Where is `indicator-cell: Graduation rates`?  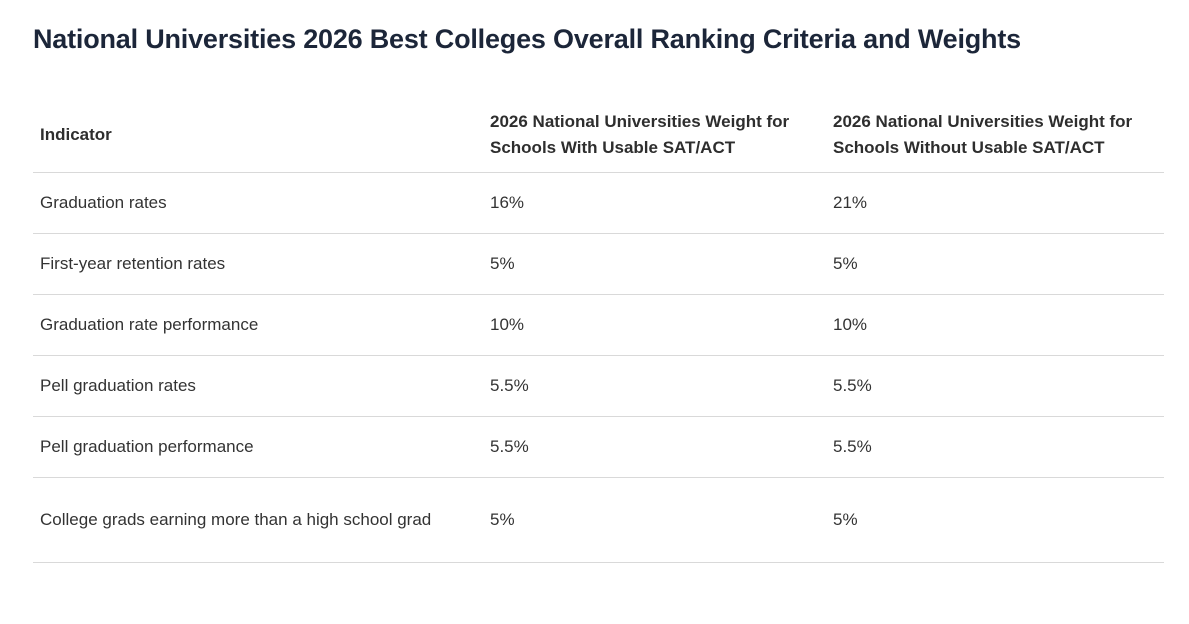 indicator-cell: Graduation rates is located at coordinates (258, 203).